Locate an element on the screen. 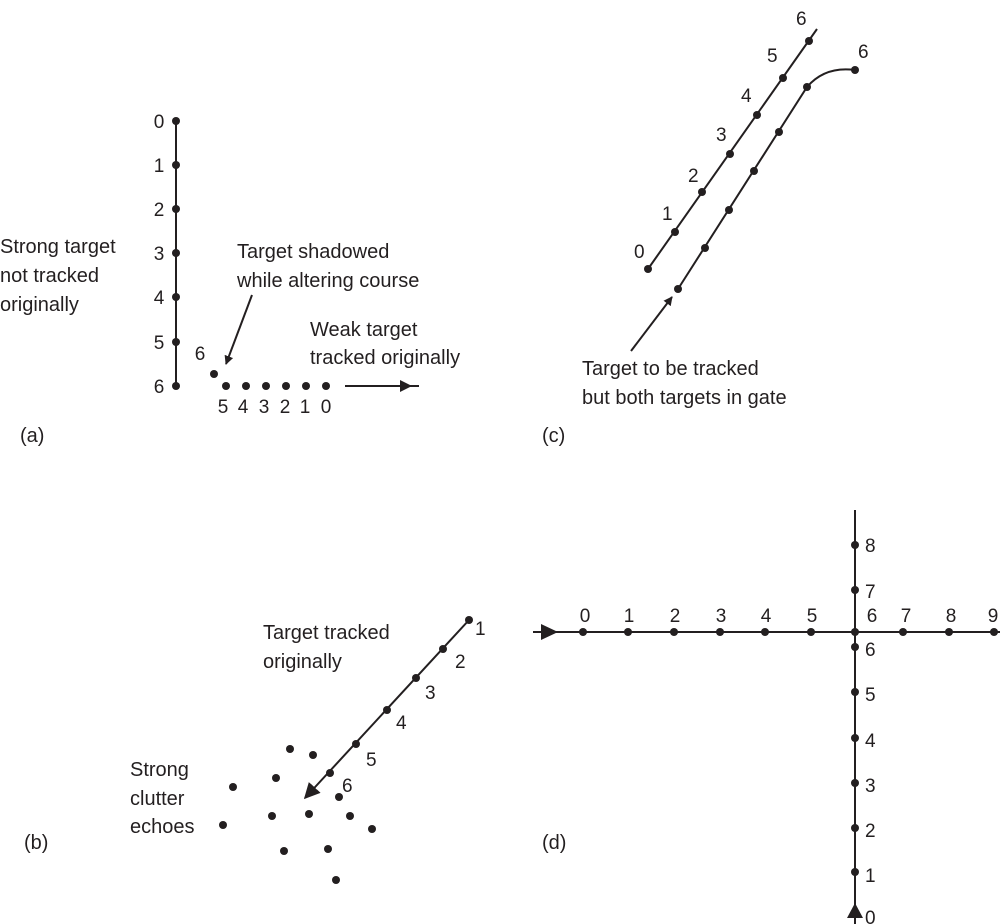  svg-text: while altering course is located at coordinates (327, 281).